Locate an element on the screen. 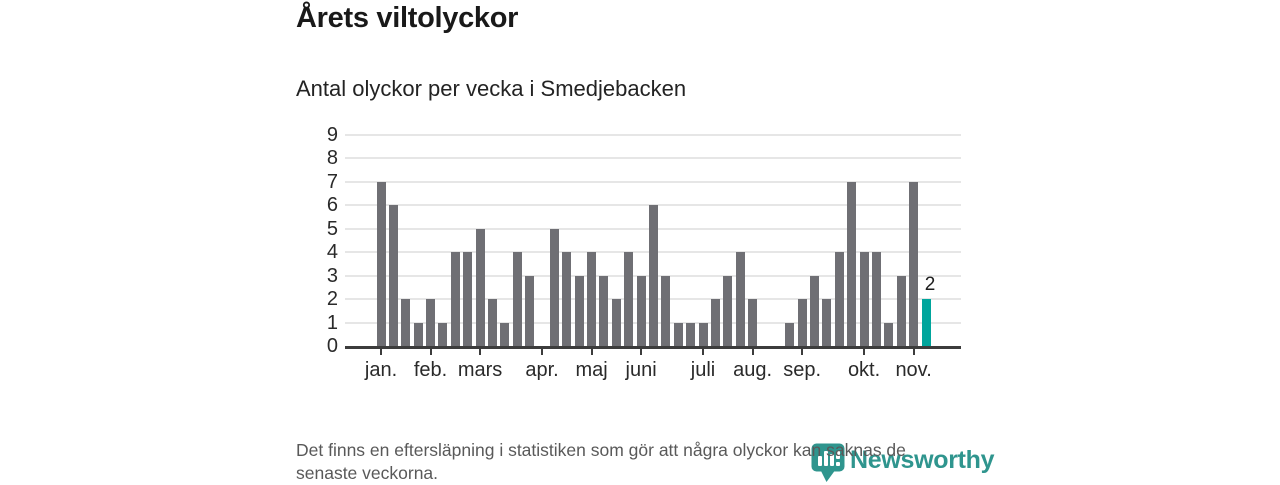  x-tick-jan is located at coordinates (381, 352).